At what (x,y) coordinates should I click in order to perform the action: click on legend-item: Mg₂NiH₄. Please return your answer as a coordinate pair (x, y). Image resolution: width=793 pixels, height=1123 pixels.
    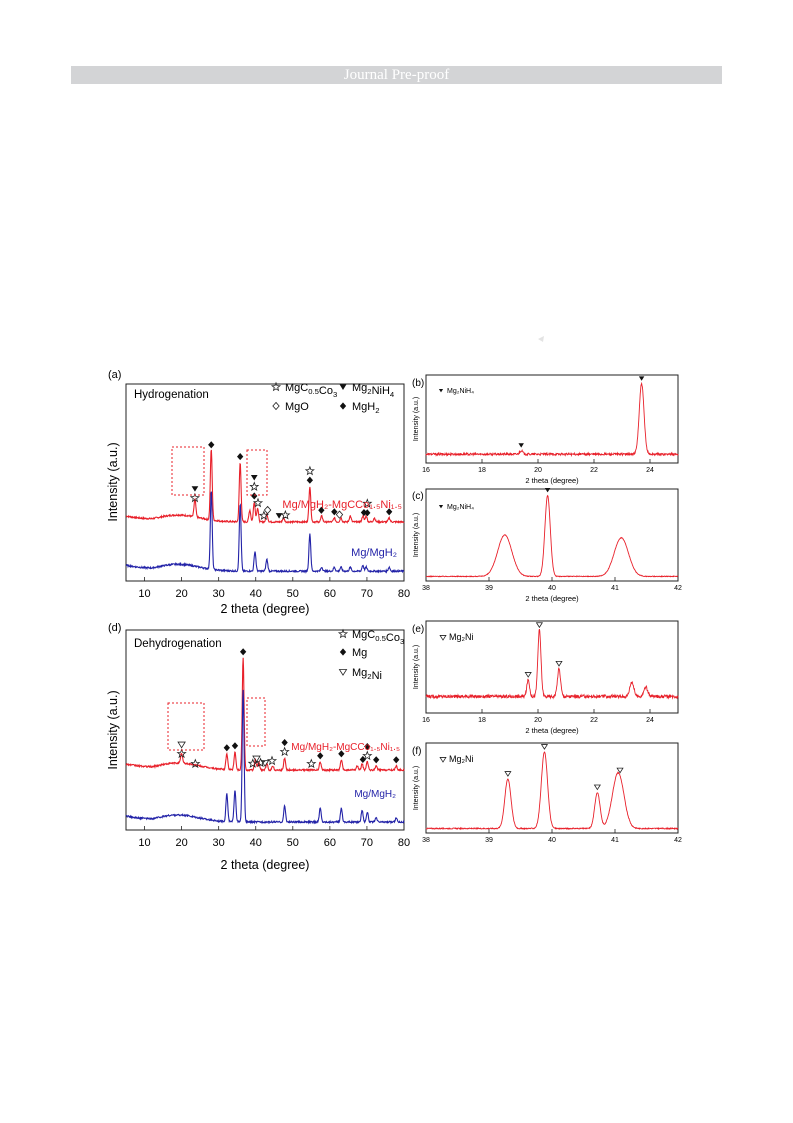
    Looking at the image, I should click on (460, 391).